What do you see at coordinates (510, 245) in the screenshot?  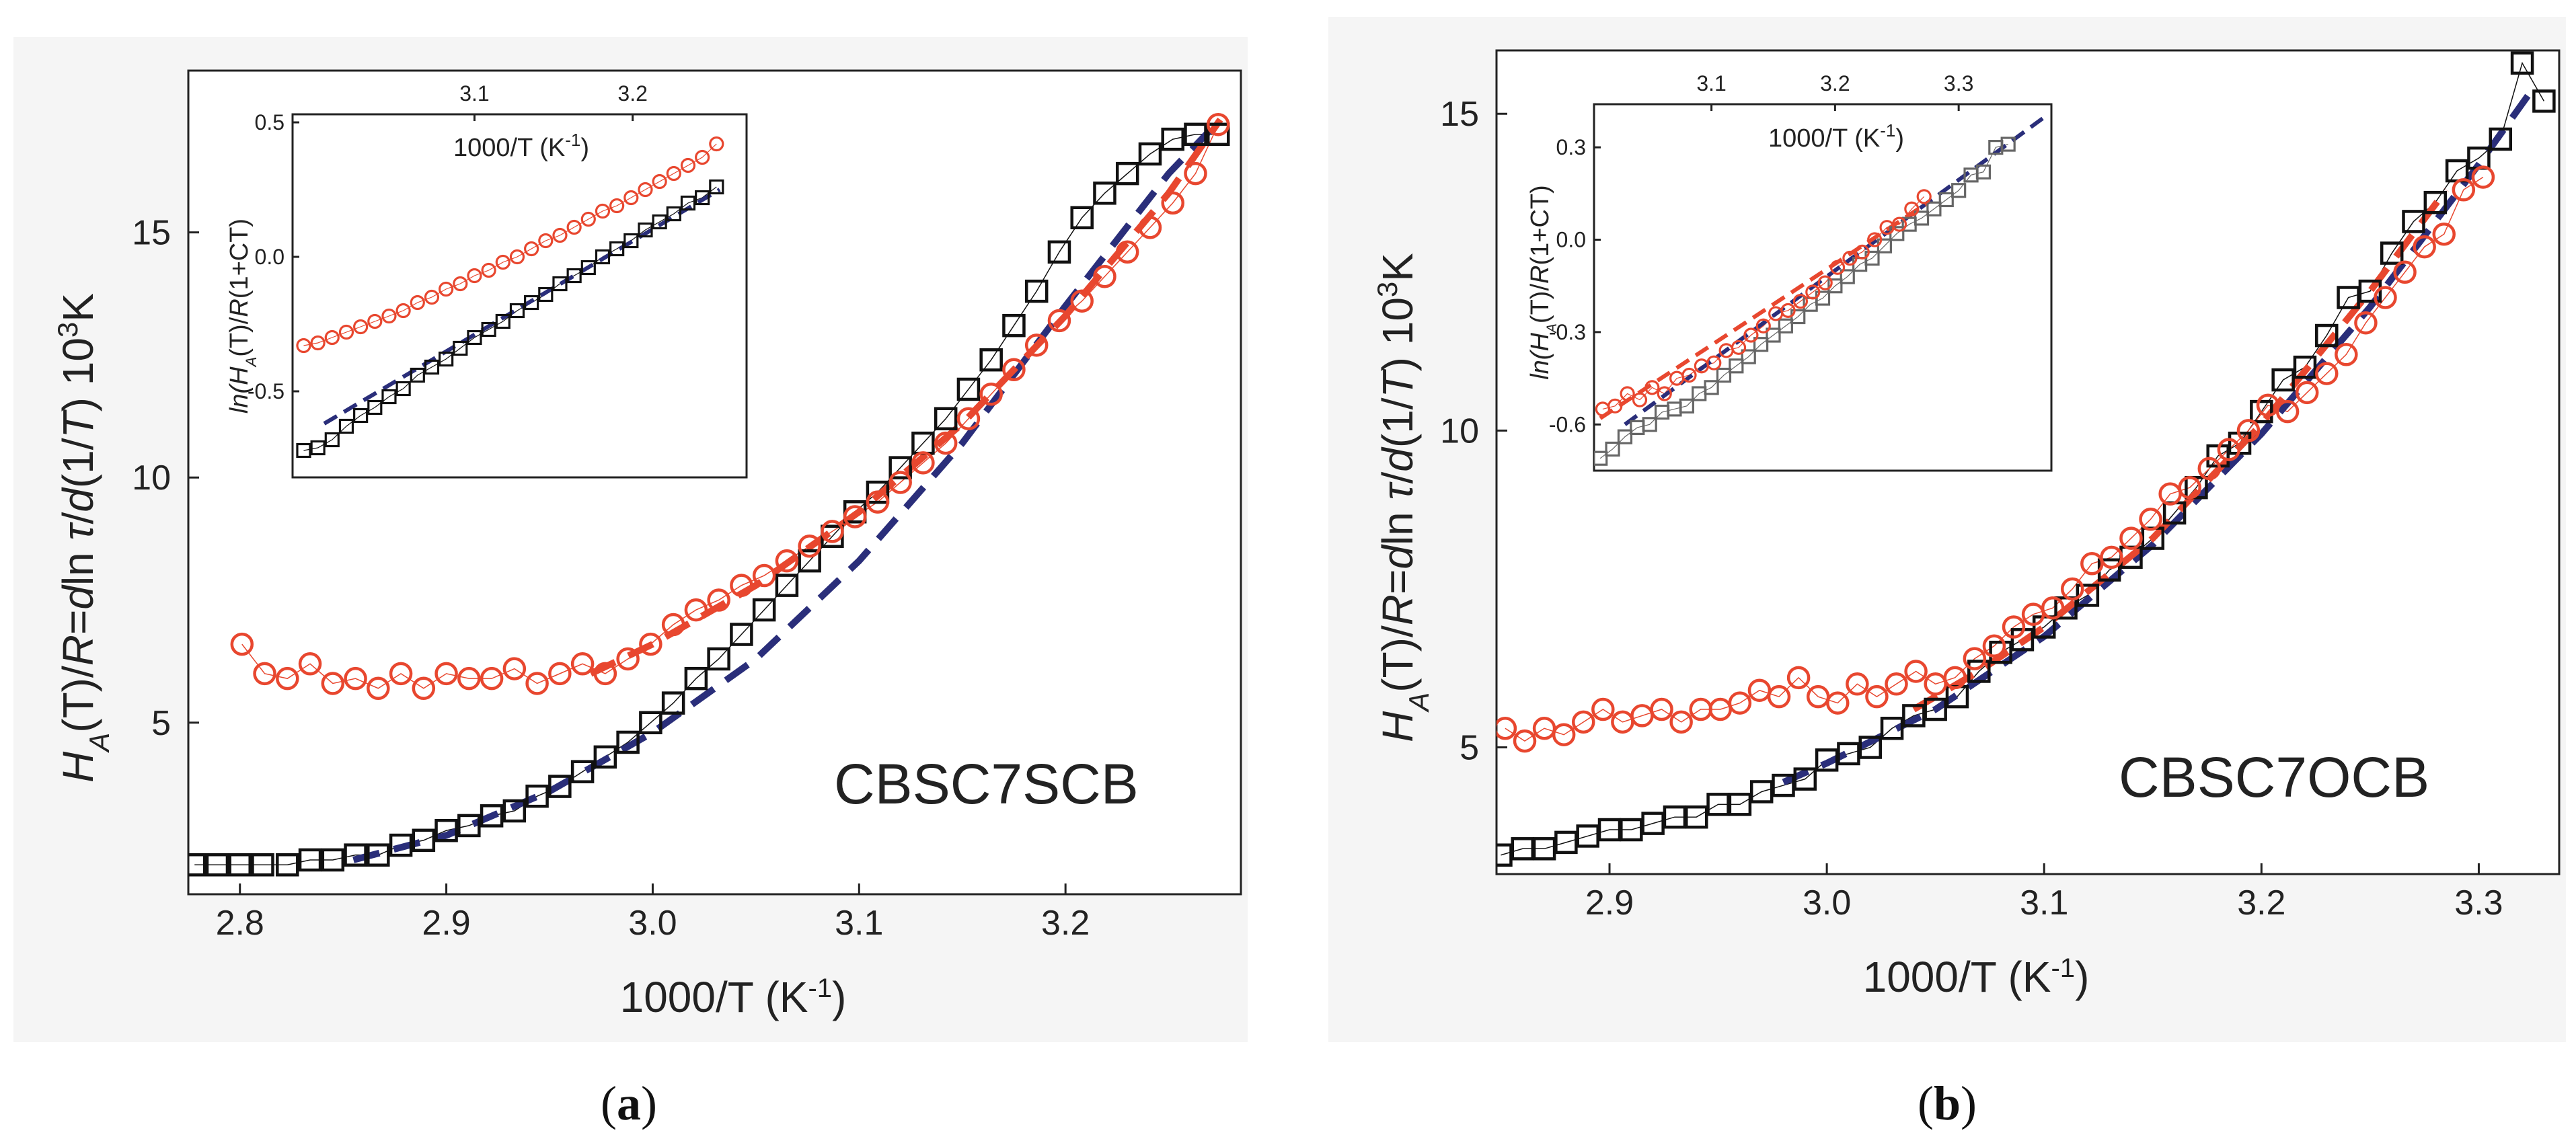 I see `panel-a-inset-series-1-line` at bounding box center [510, 245].